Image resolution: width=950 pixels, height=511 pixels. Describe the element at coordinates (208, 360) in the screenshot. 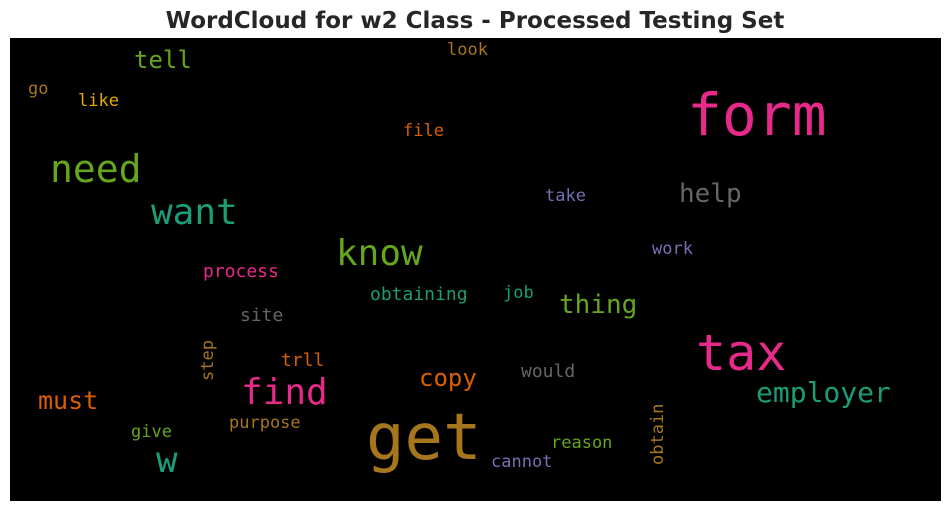

I see `word-step: step` at that location.